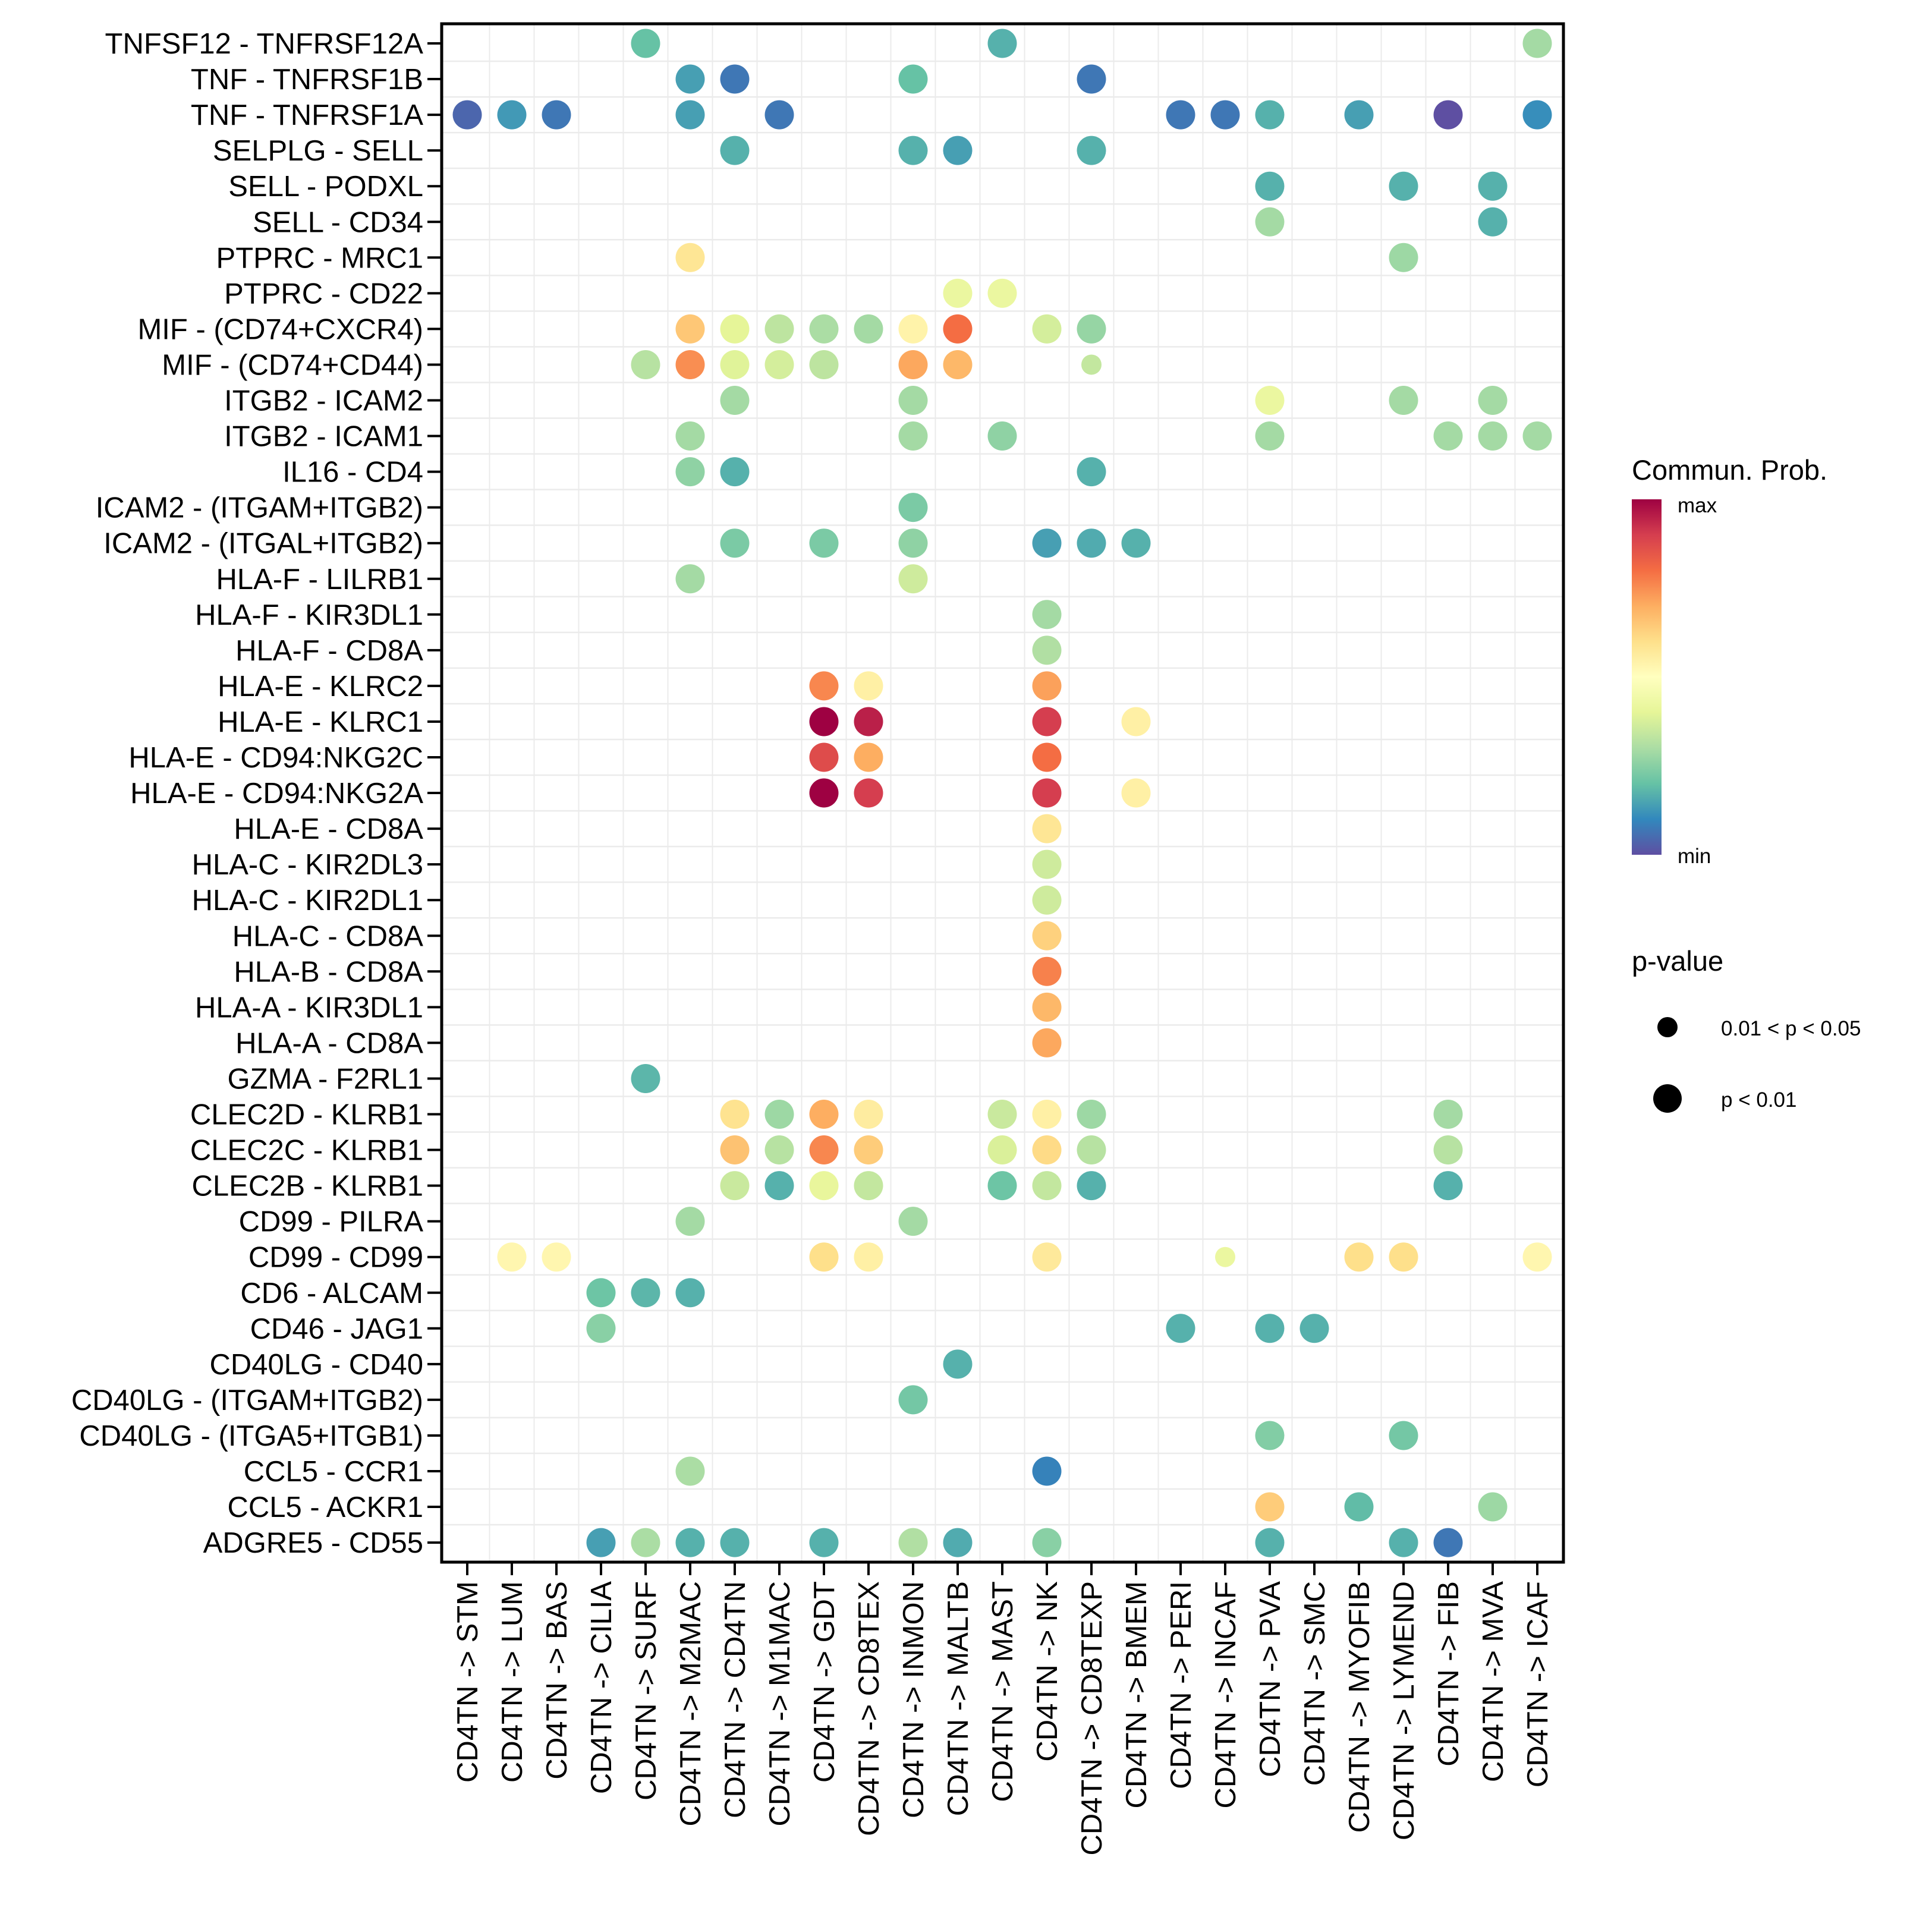 The image size is (1932, 1917). Describe the element at coordinates (247, 1400) in the screenshot. I see `y-tick-label: CD40LG - (ITGAM+ITGB2)` at that location.